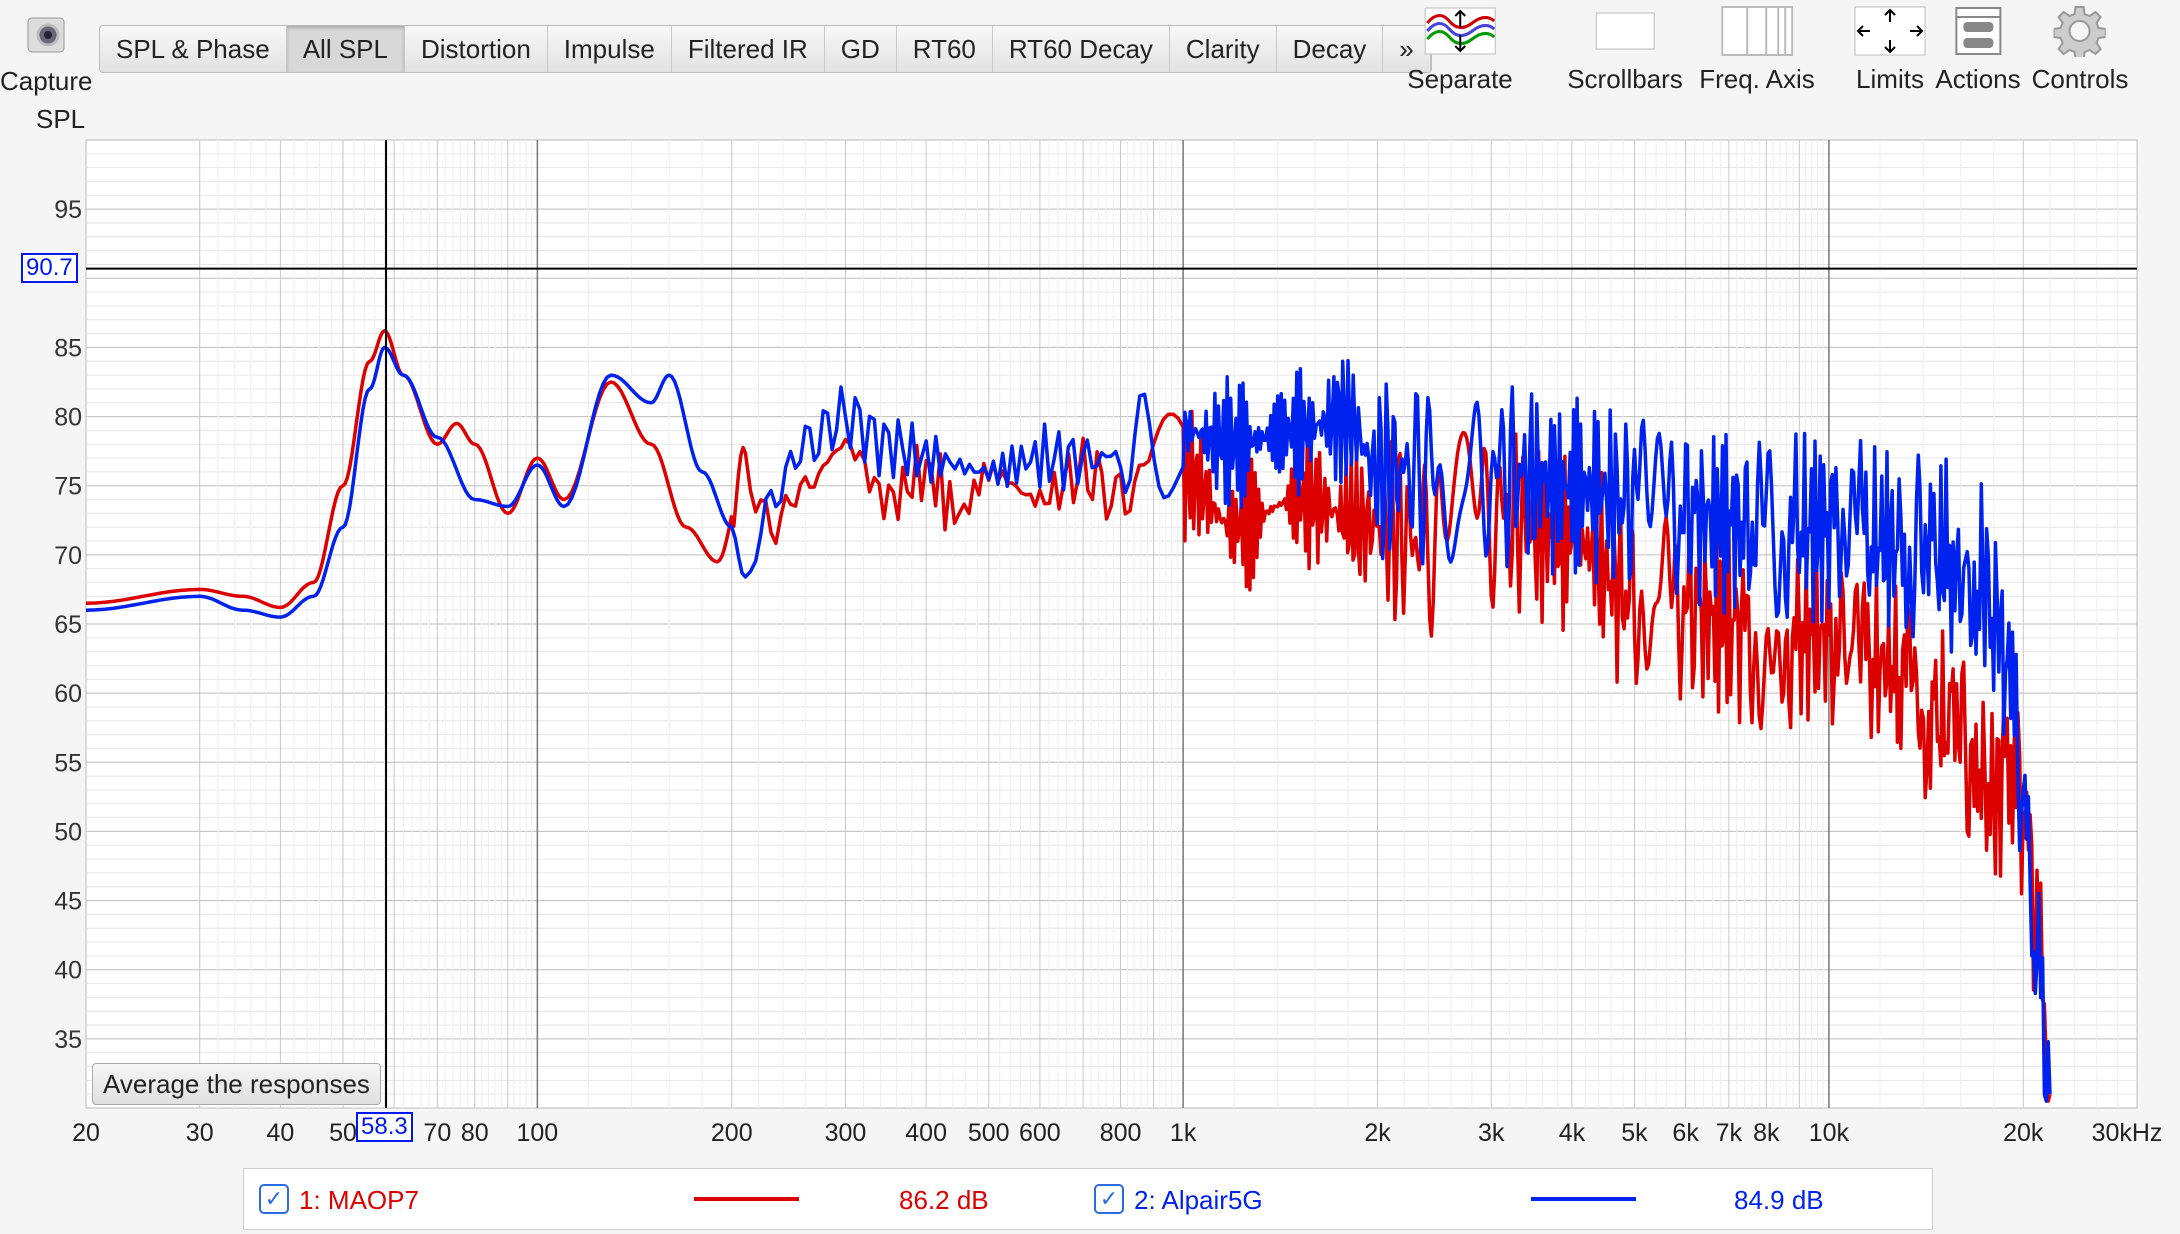  Describe the element at coordinates (46, 81) in the screenshot. I see `capture-label: Capture` at that location.